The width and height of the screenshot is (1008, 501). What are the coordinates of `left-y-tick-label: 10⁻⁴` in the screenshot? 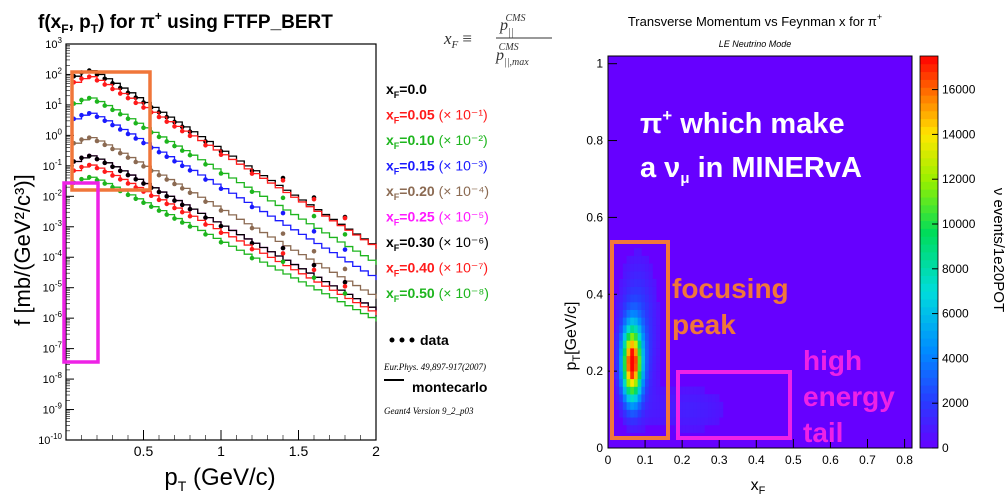 It's located at (53, 256).